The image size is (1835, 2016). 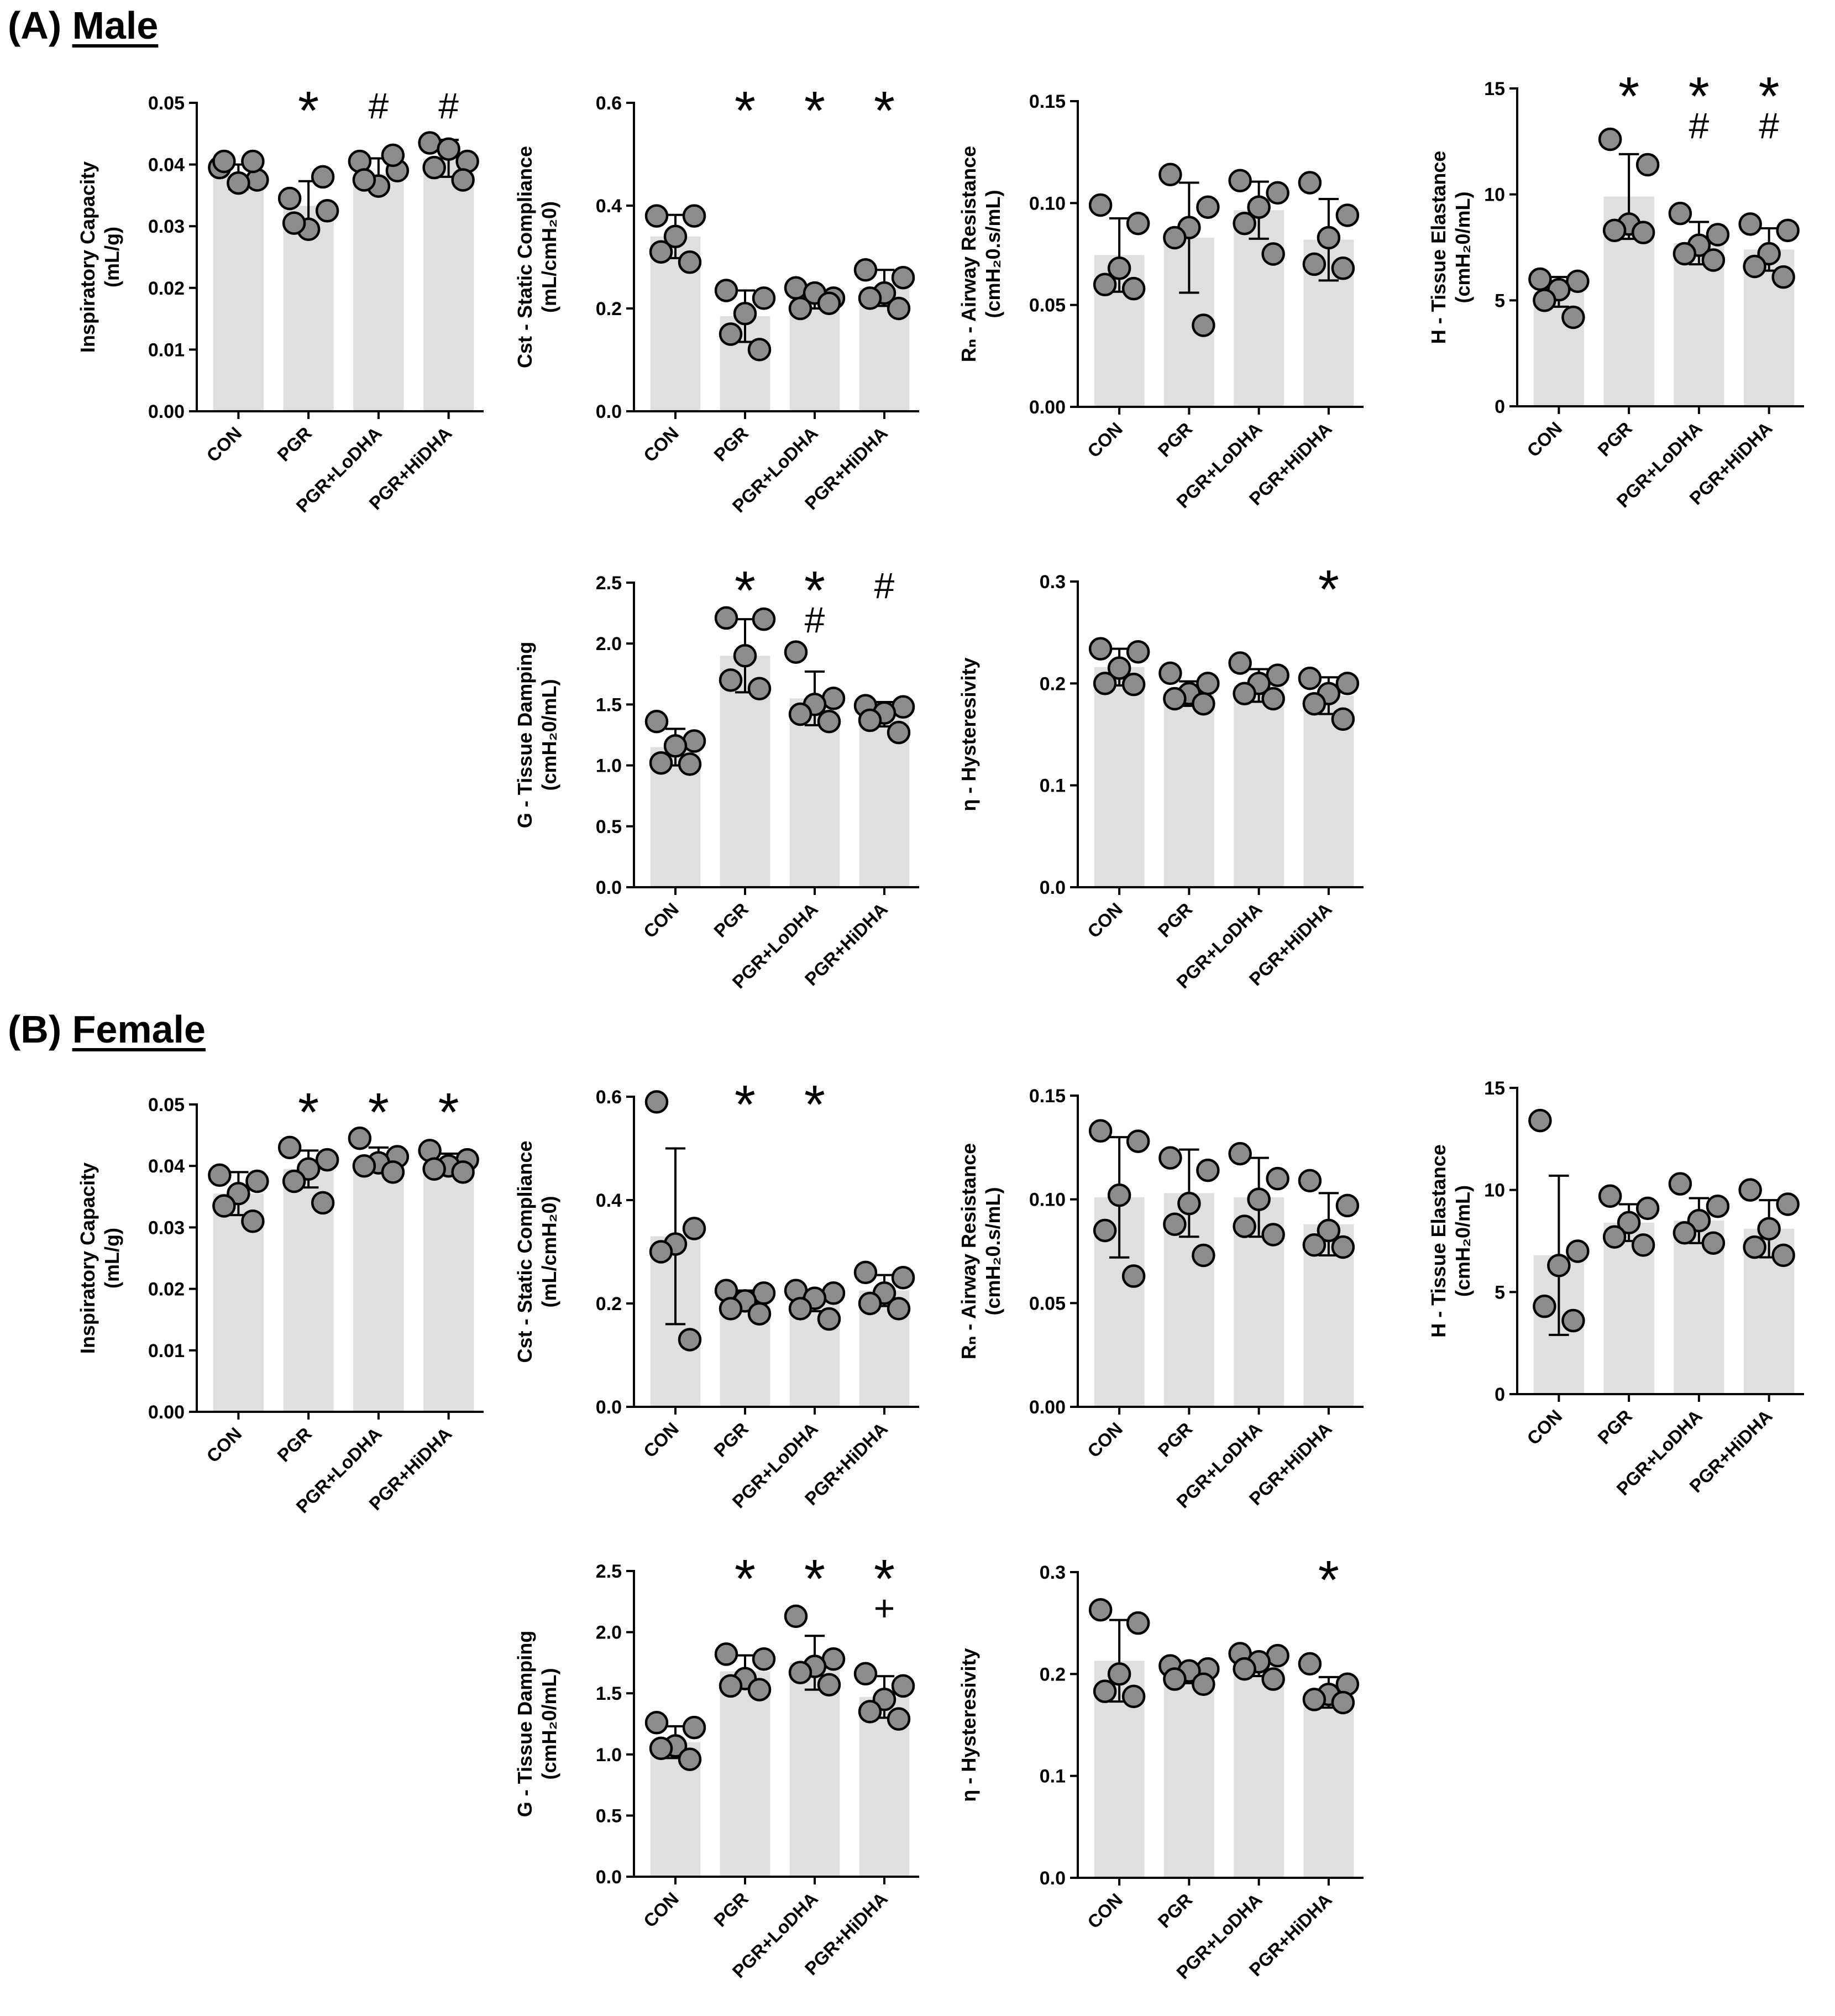 I want to click on section-name-male: Male, so click(x=115, y=25).